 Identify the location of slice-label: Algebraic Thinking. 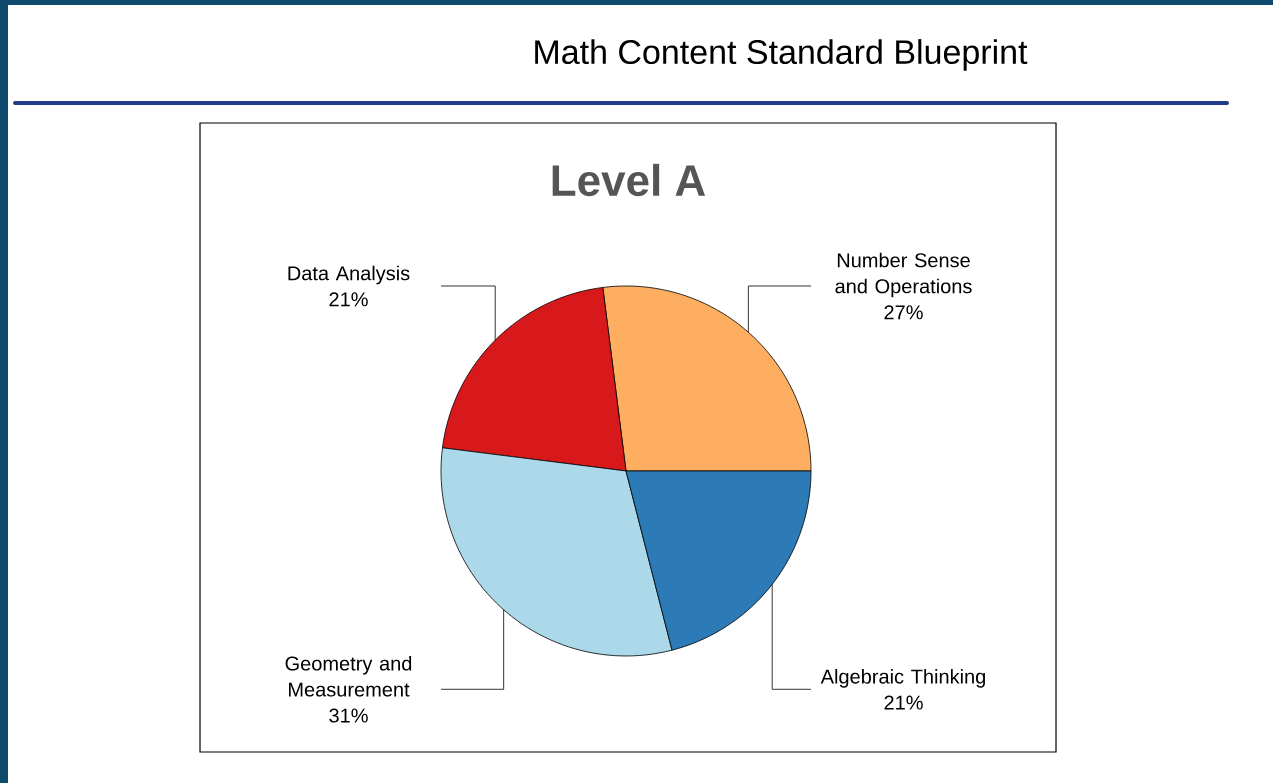
(902, 678).